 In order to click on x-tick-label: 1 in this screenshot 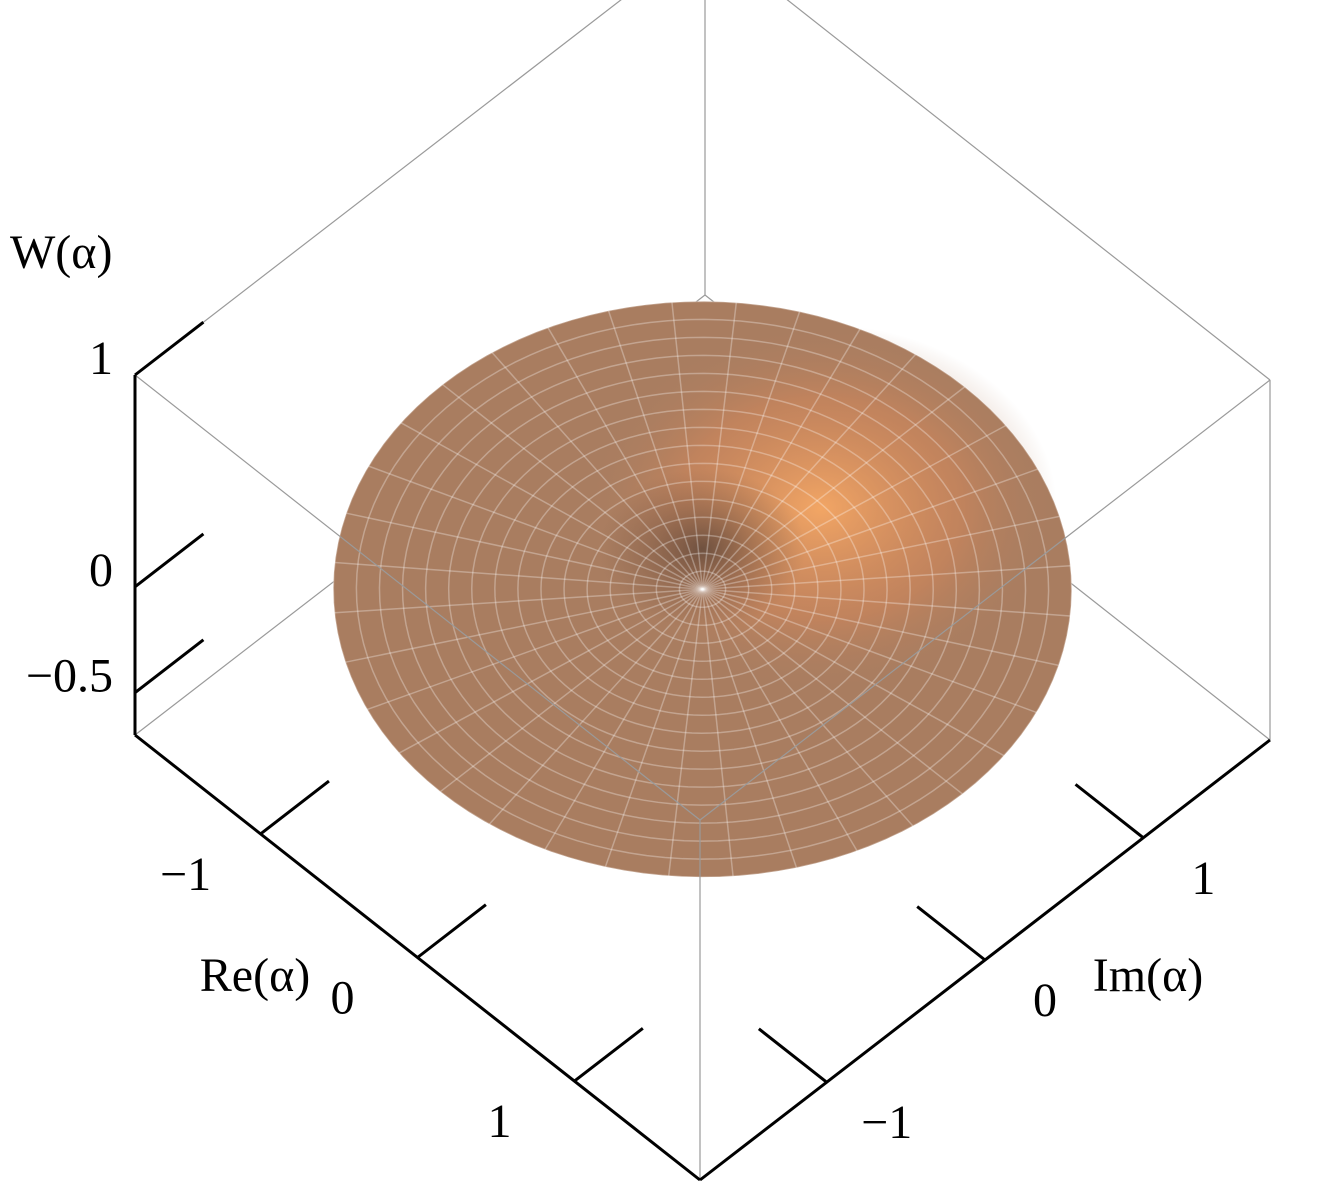, I will do `click(499, 1121)`.